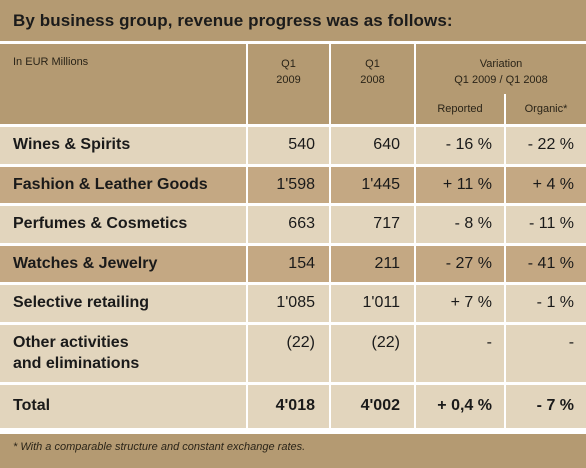 The image size is (586, 468). Describe the element at coordinates (288, 64) in the screenshot. I see `header-q1-2009-line1: Q1` at that location.